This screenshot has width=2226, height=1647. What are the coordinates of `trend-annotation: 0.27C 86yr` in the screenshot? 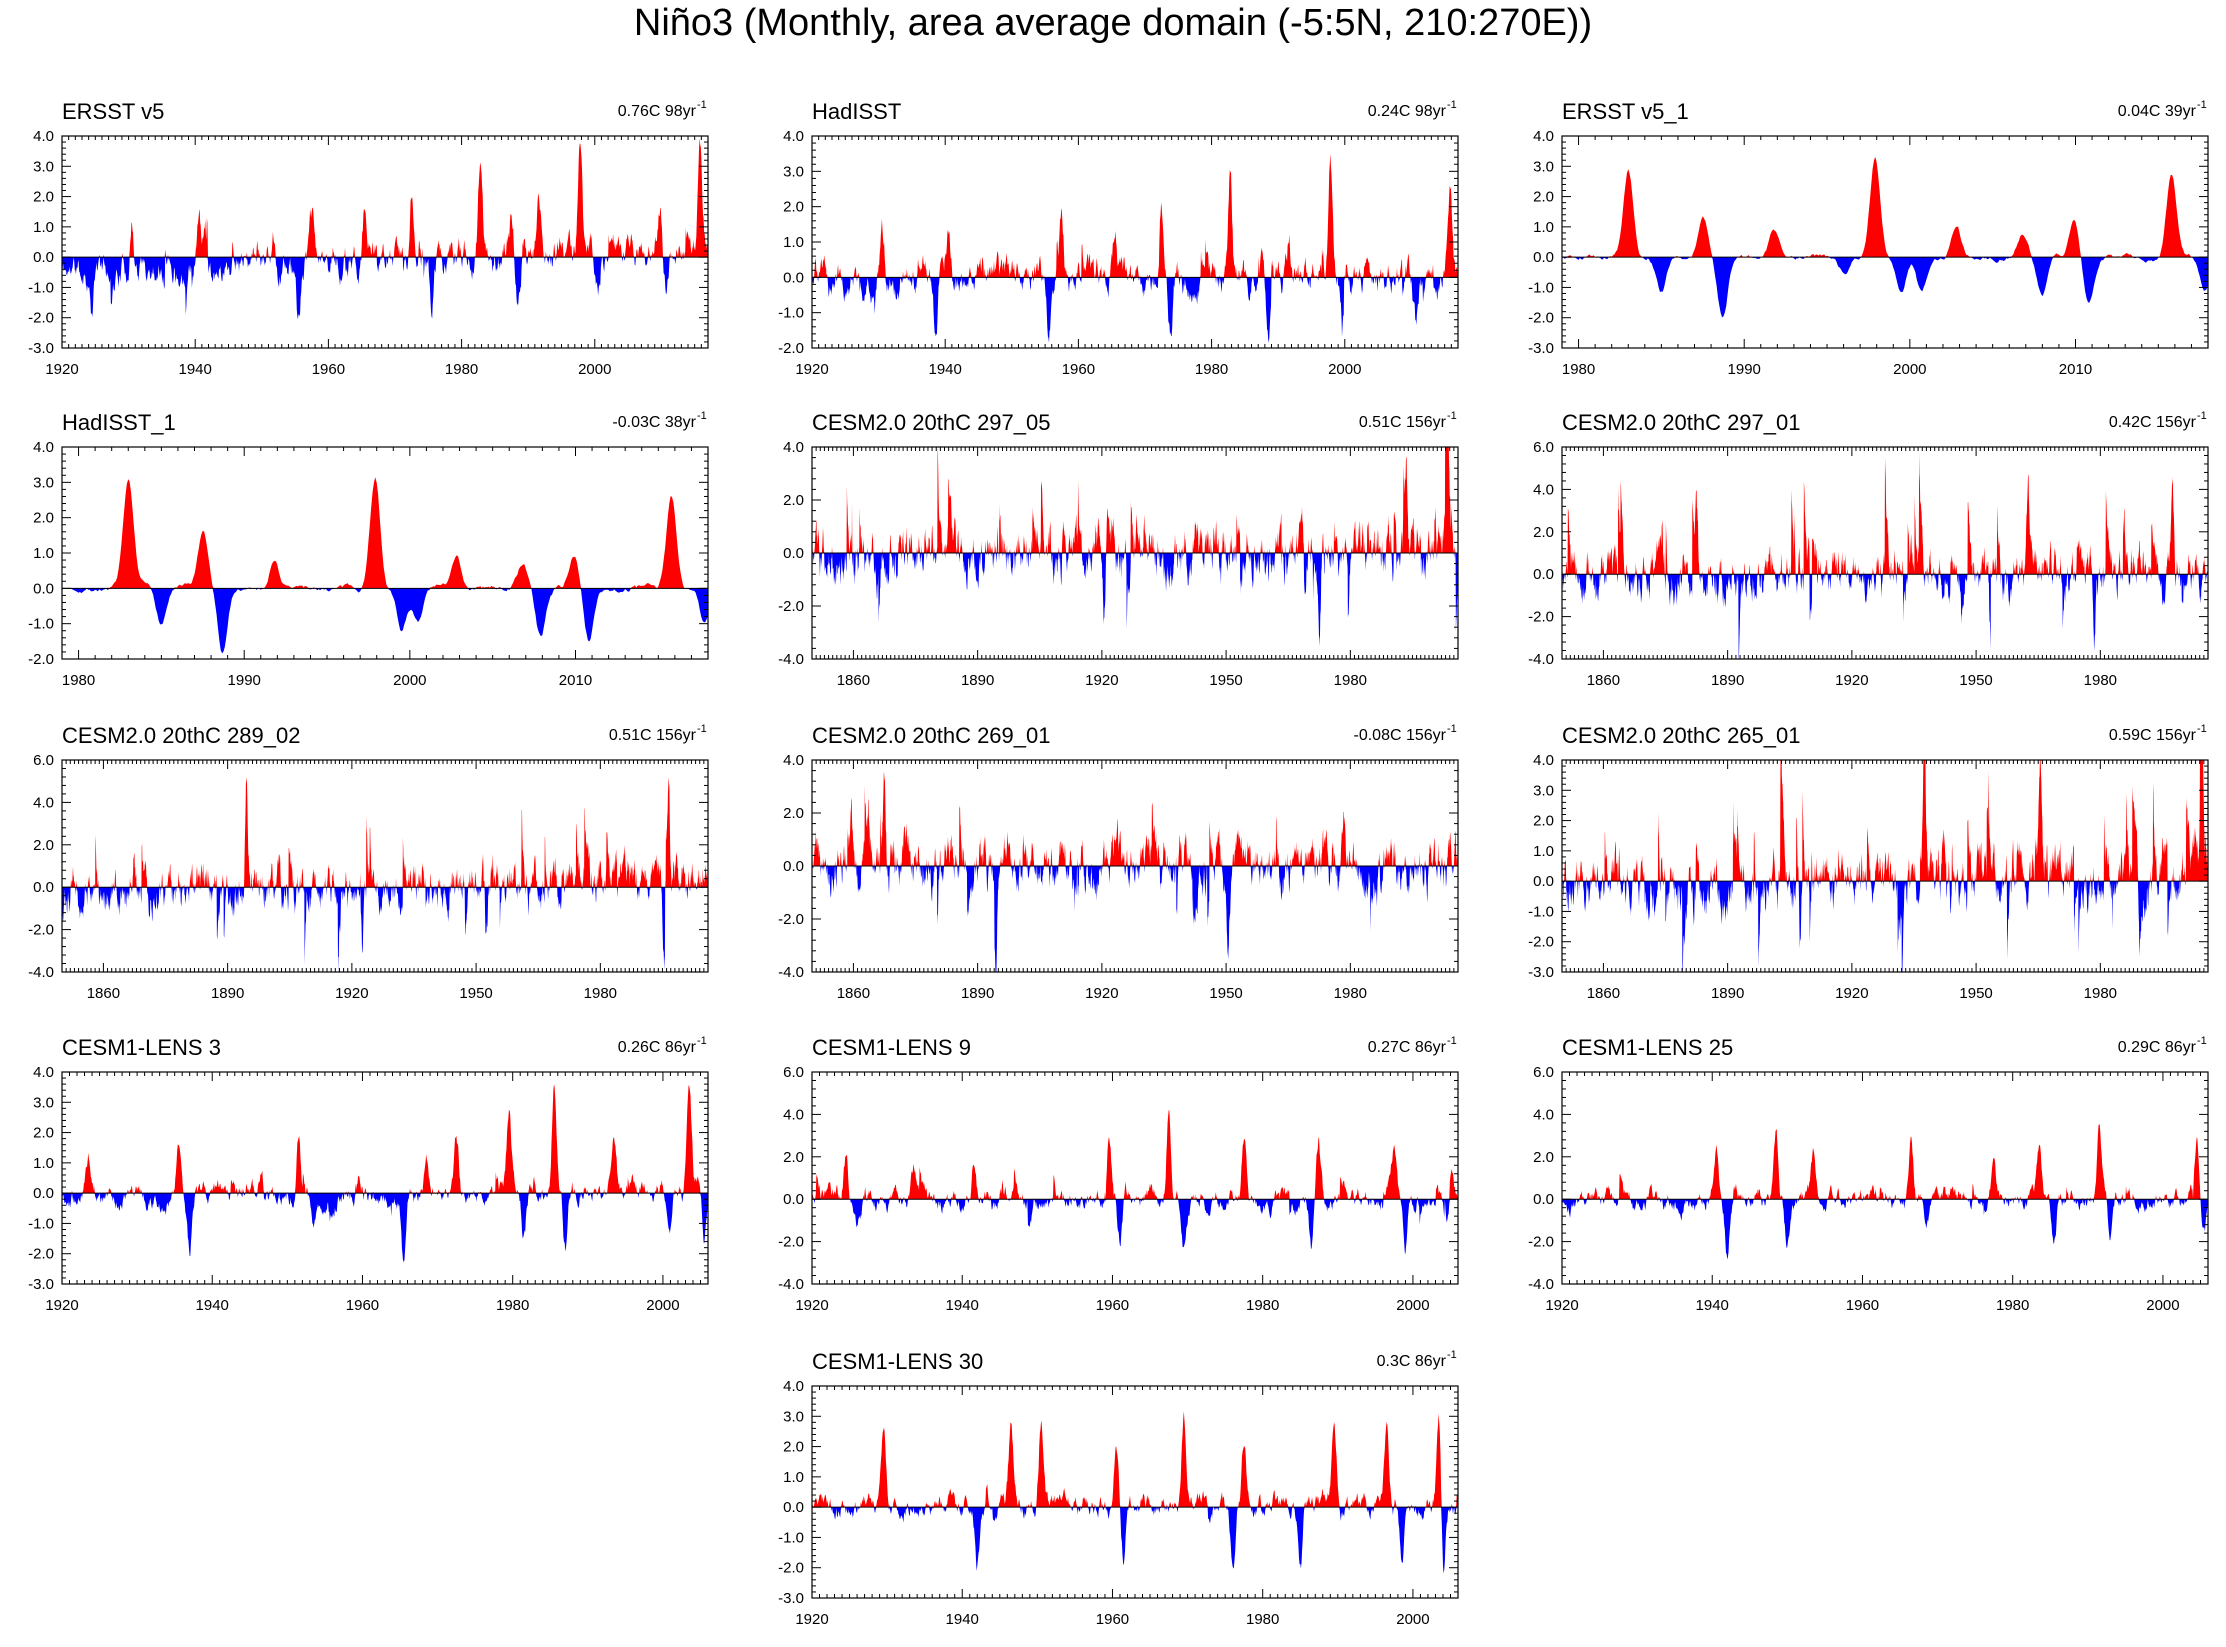 It's located at (1407, 1047).